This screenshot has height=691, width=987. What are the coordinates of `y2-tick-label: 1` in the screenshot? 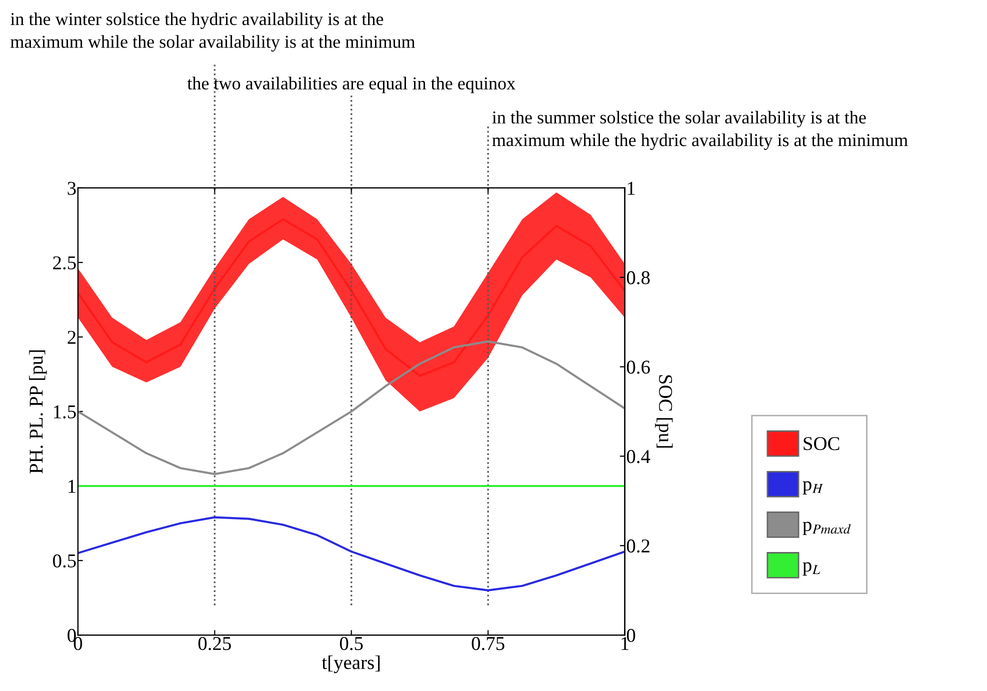 It's located at (631, 188).